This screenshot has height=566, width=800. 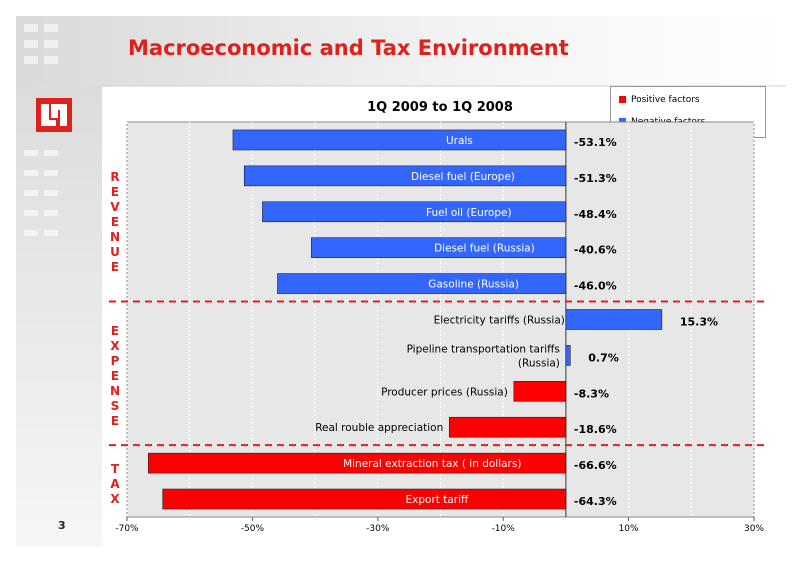 I want to click on bar-label: Producer prices (Russia), so click(x=444, y=392).